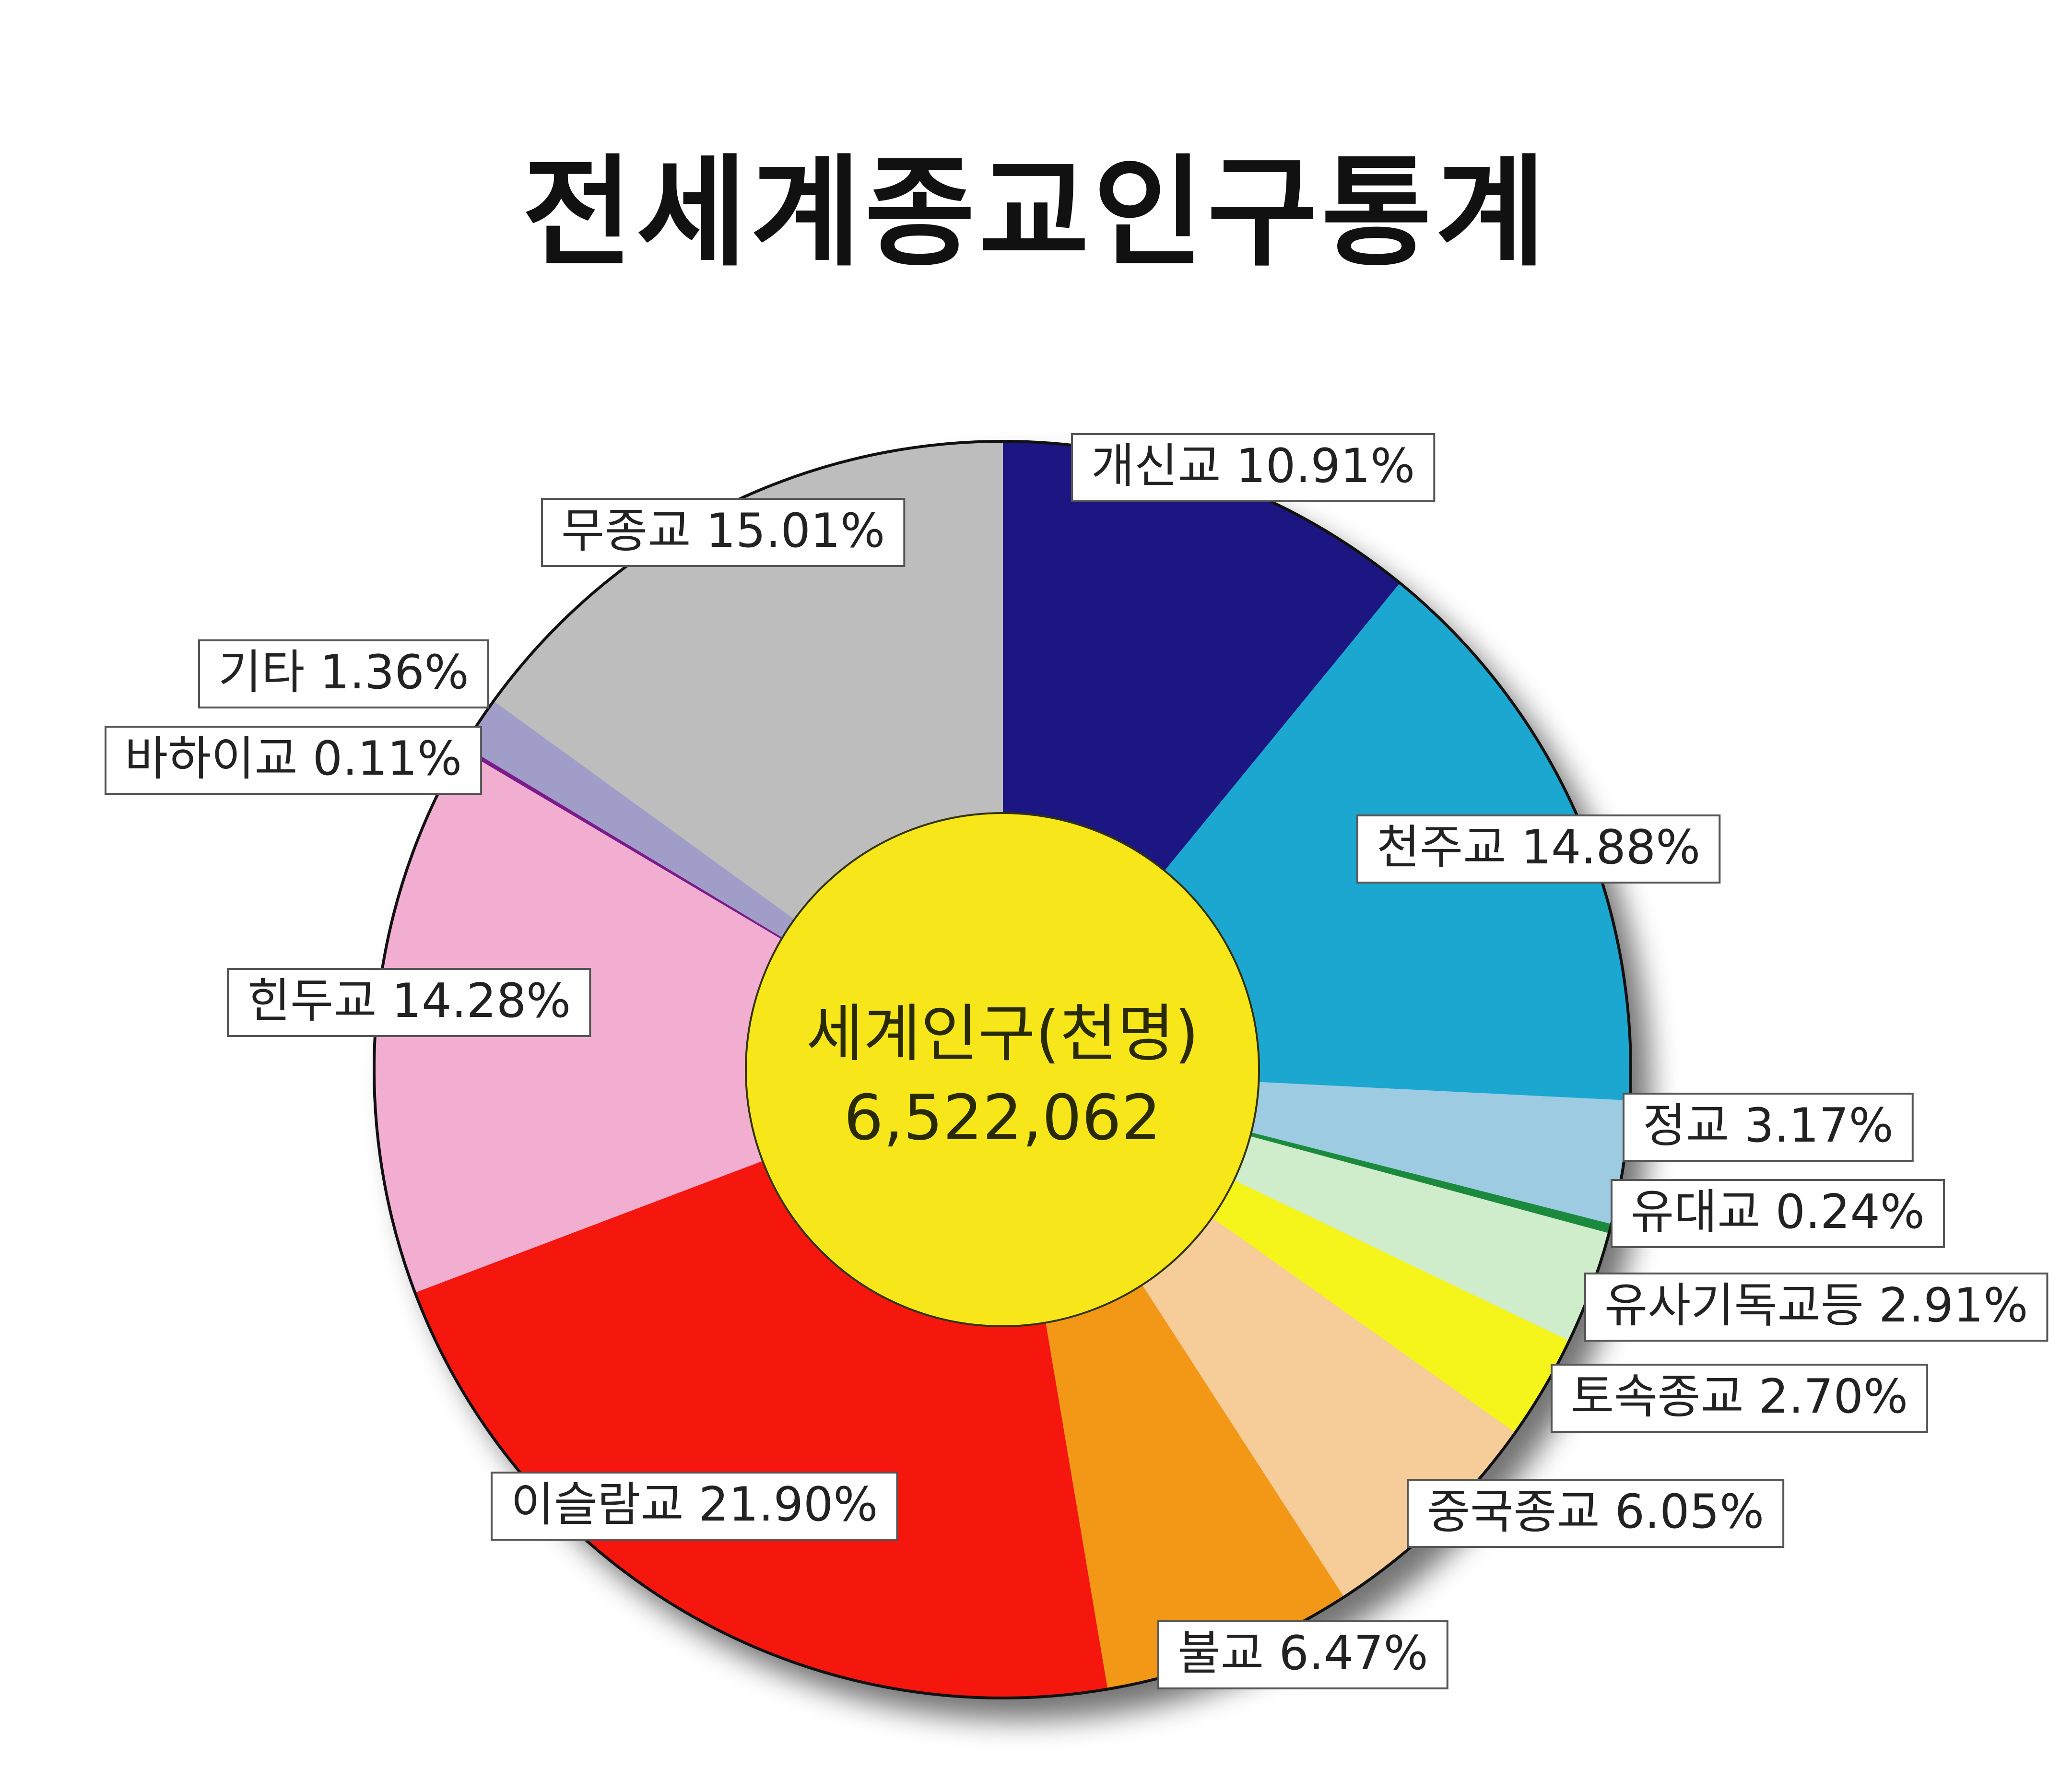 This screenshot has height=1769, width=2072. I want to click on slice-label-text: 정교 3.17%, so click(1768, 1125).